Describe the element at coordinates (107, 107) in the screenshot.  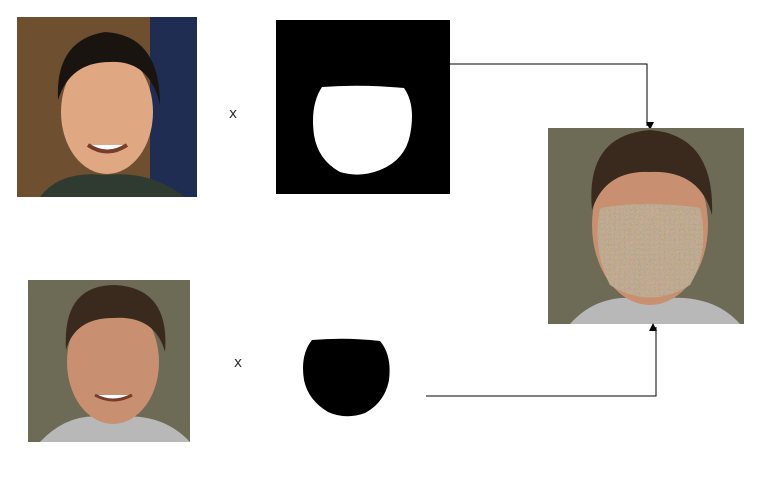
I see `source-photo` at that location.